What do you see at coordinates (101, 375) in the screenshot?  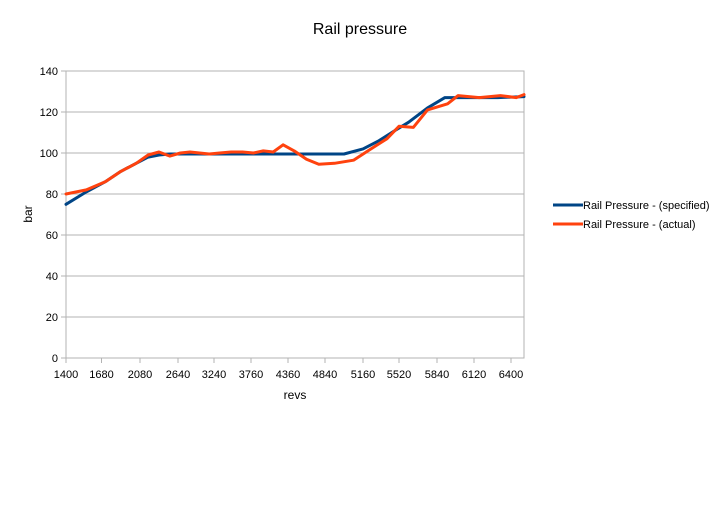 I see `x-tick-label-1680: 1680` at bounding box center [101, 375].